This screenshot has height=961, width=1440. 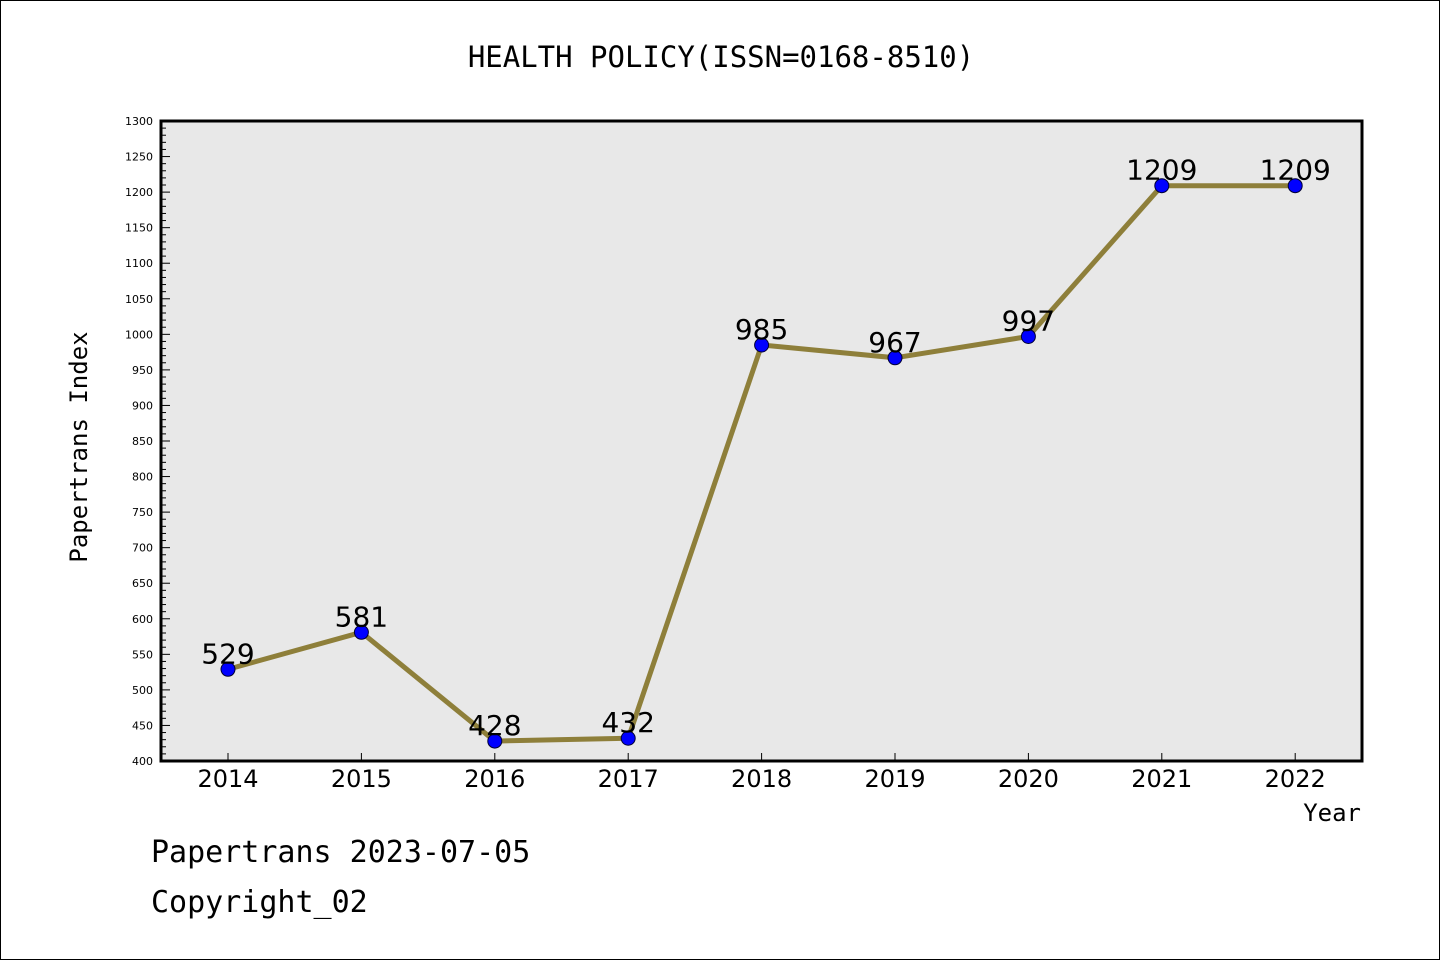 I want to click on data-label: 428, so click(x=494, y=725).